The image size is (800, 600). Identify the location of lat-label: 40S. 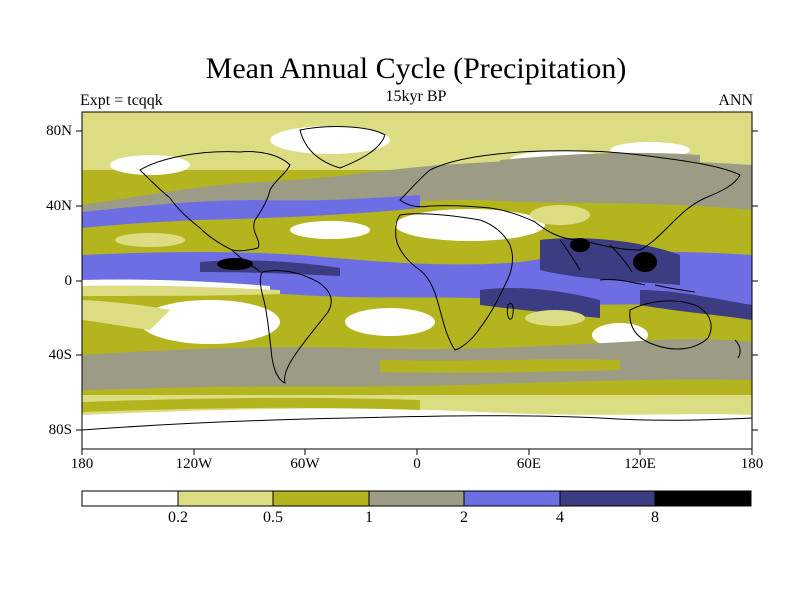
(60, 355).